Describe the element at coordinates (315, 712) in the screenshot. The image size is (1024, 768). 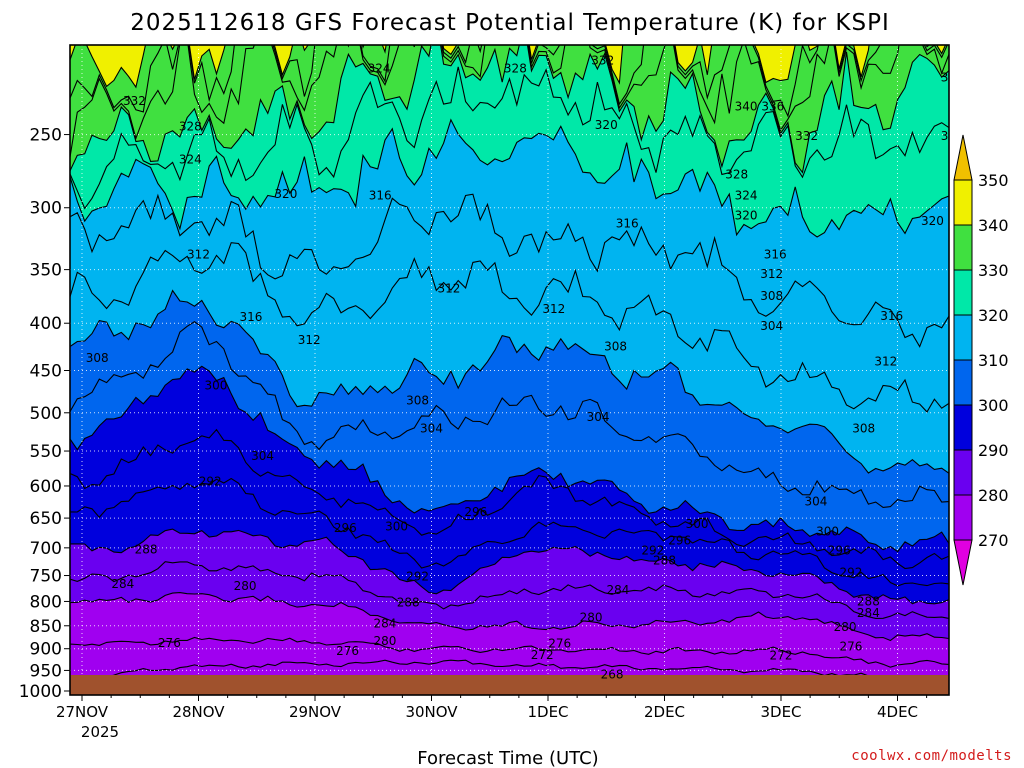
I see `x-tick-label: 29NOV` at that location.